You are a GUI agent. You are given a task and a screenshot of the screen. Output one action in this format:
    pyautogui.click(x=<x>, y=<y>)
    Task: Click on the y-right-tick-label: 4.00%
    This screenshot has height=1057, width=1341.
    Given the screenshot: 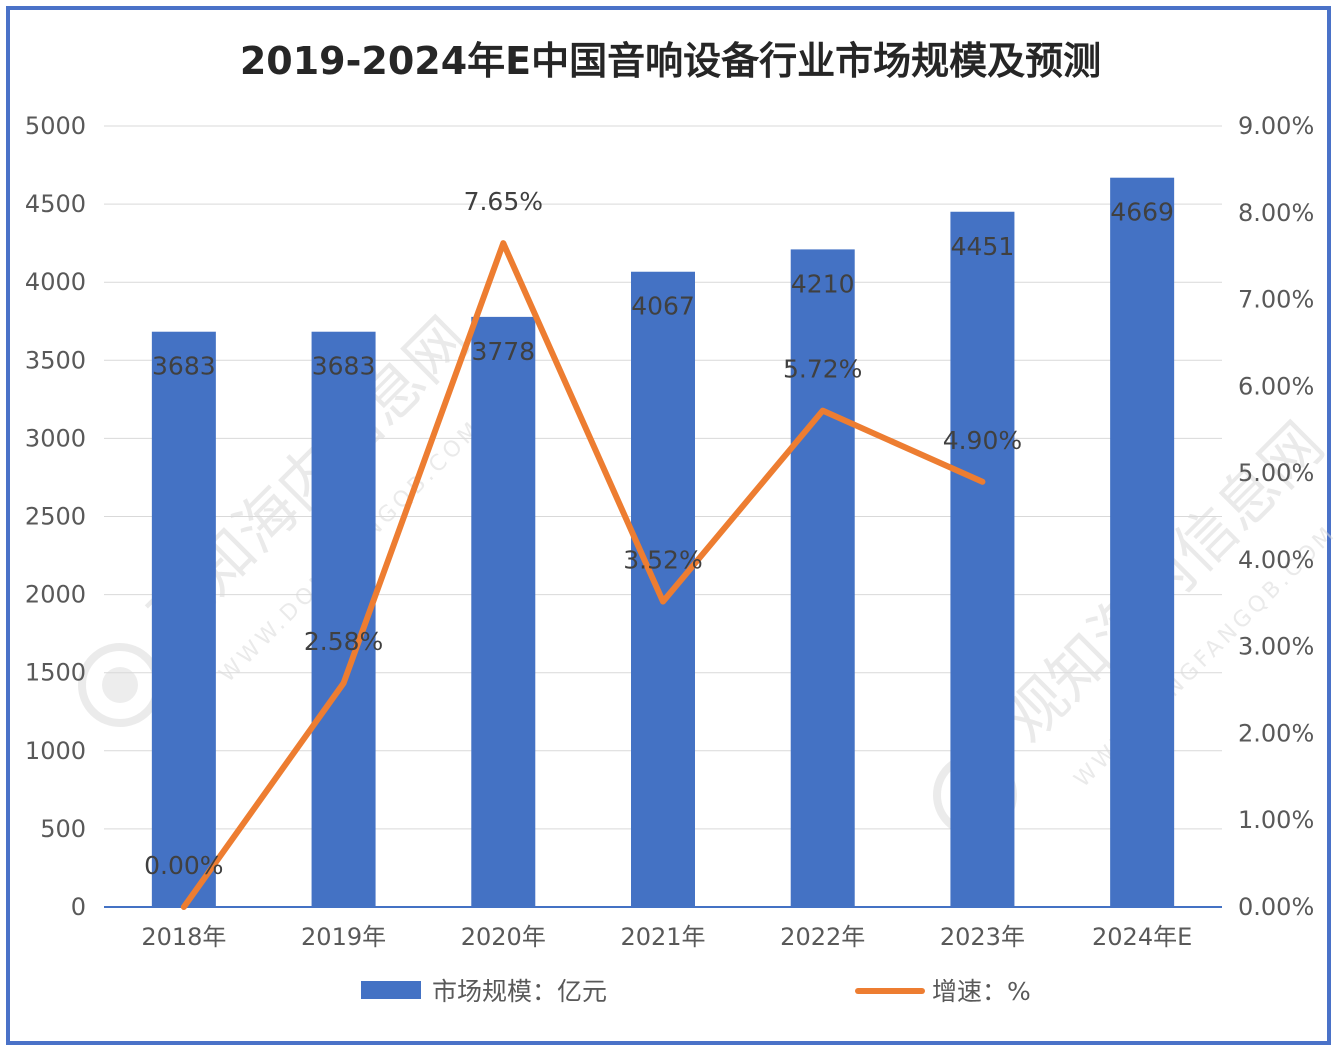 What is the action you would take?
    pyautogui.click(x=1276, y=560)
    